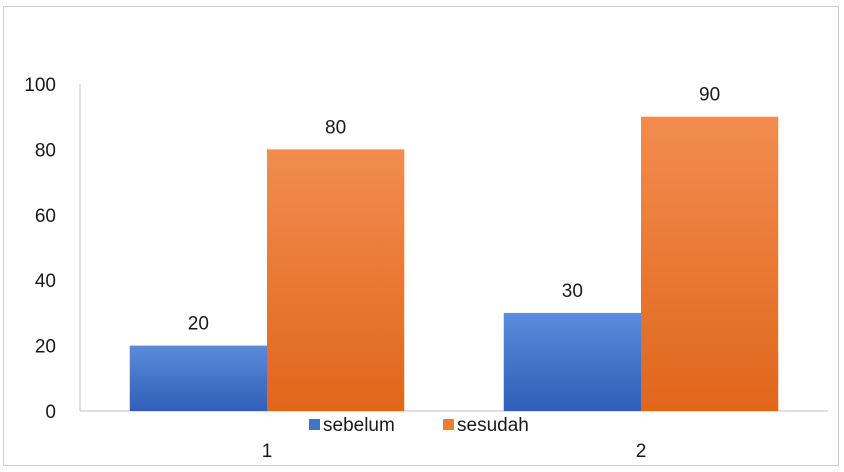 This screenshot has width=844, height=472. I want to click on y-tick-label-0: 0, so click(50, 412).